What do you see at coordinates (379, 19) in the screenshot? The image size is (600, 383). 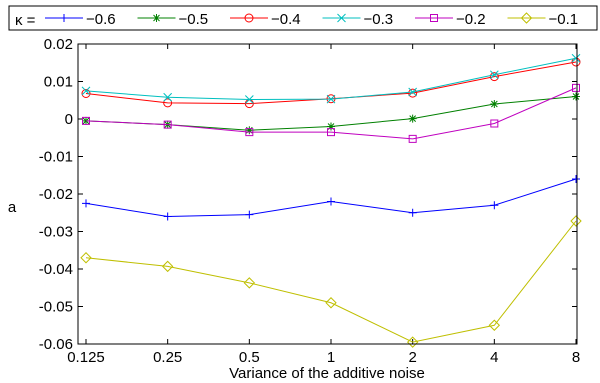 I see `legend-label: −0.3` at bounding box center [379, 19].